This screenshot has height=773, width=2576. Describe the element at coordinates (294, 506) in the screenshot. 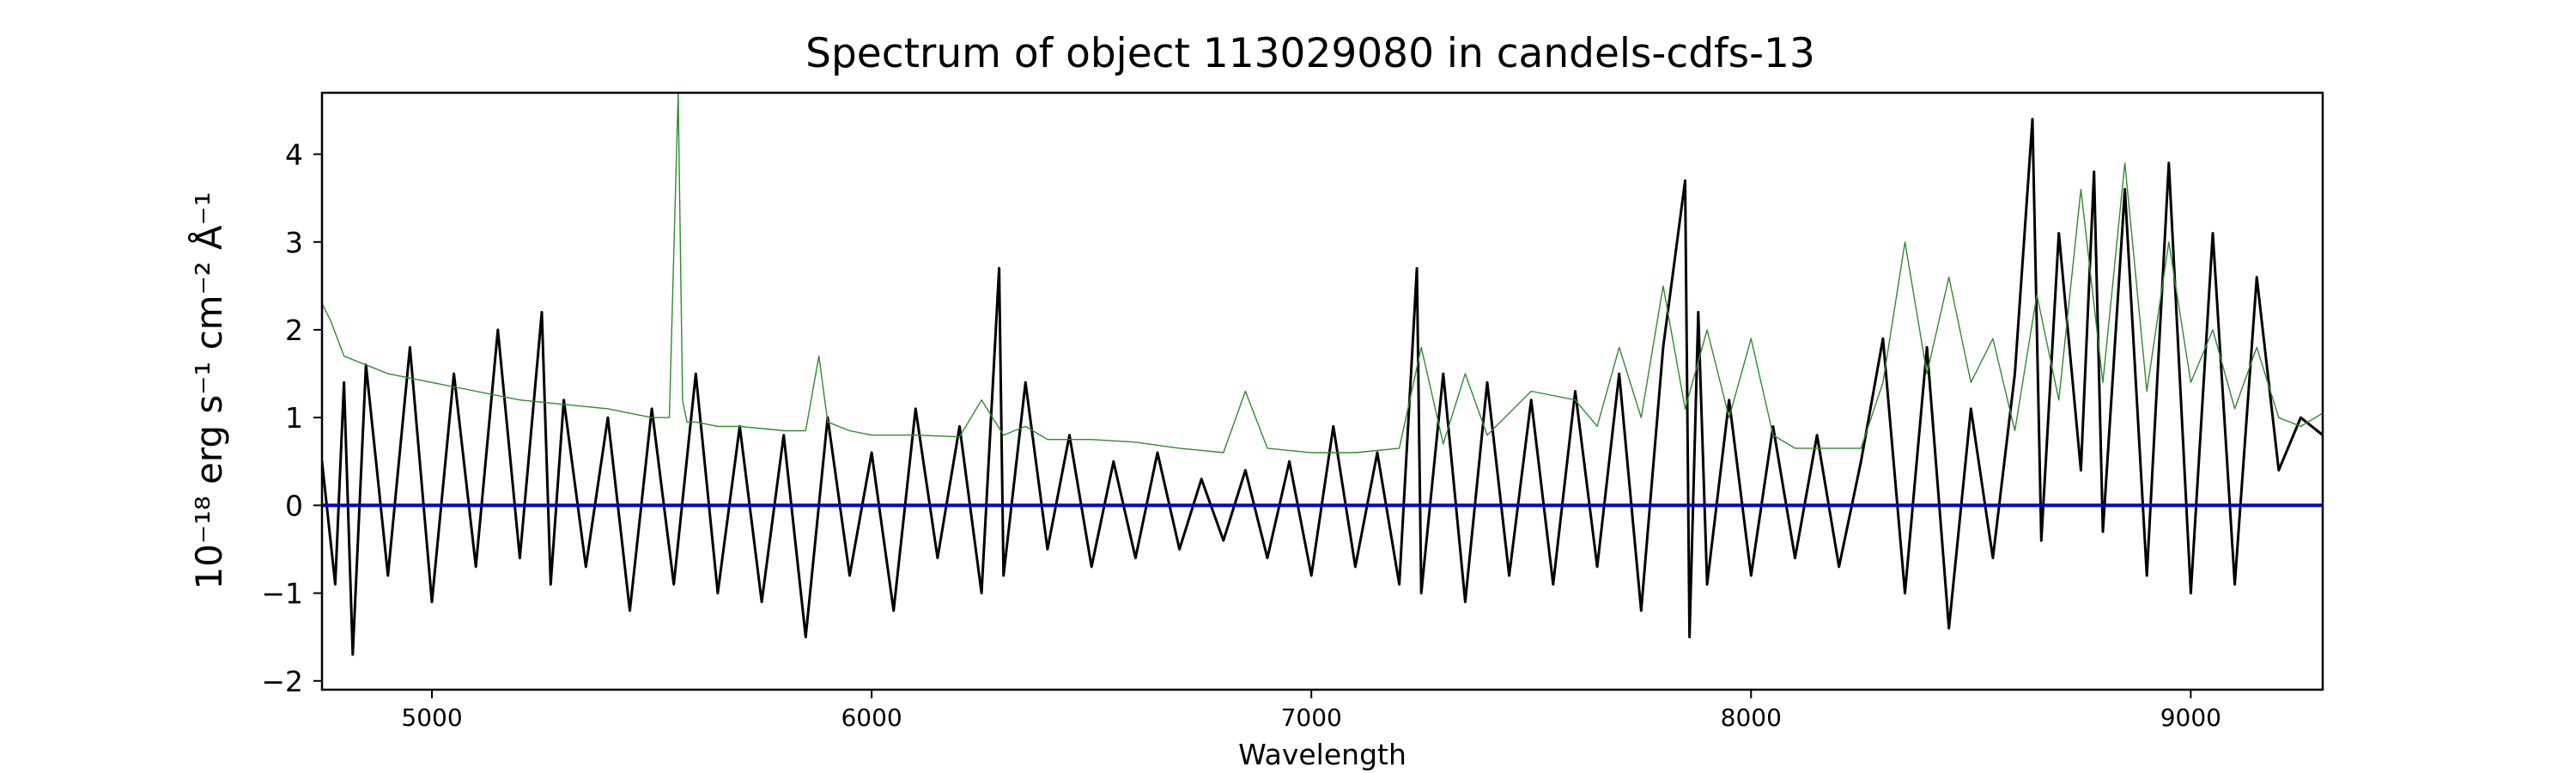

I see `y-tick-label: 0` at that location.